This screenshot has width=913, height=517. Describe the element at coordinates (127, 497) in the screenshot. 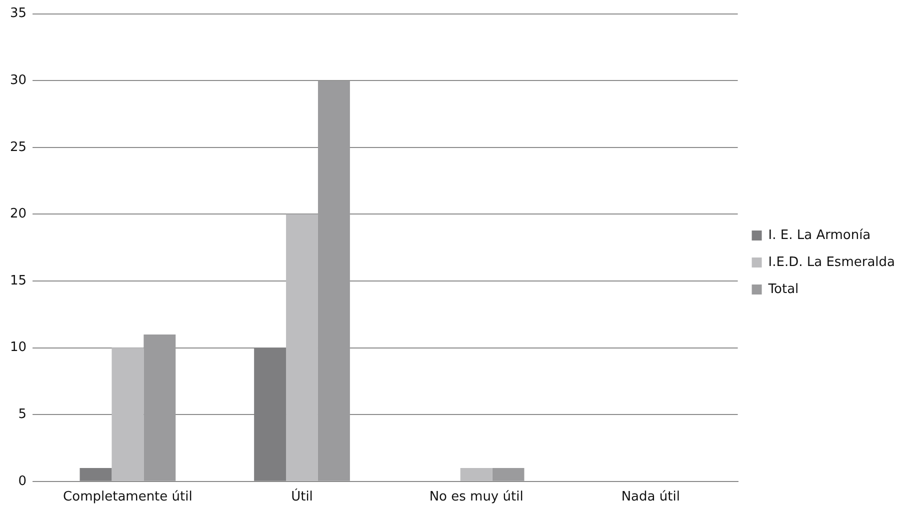

I see `x-tick-label: Completamente útil` at that location.